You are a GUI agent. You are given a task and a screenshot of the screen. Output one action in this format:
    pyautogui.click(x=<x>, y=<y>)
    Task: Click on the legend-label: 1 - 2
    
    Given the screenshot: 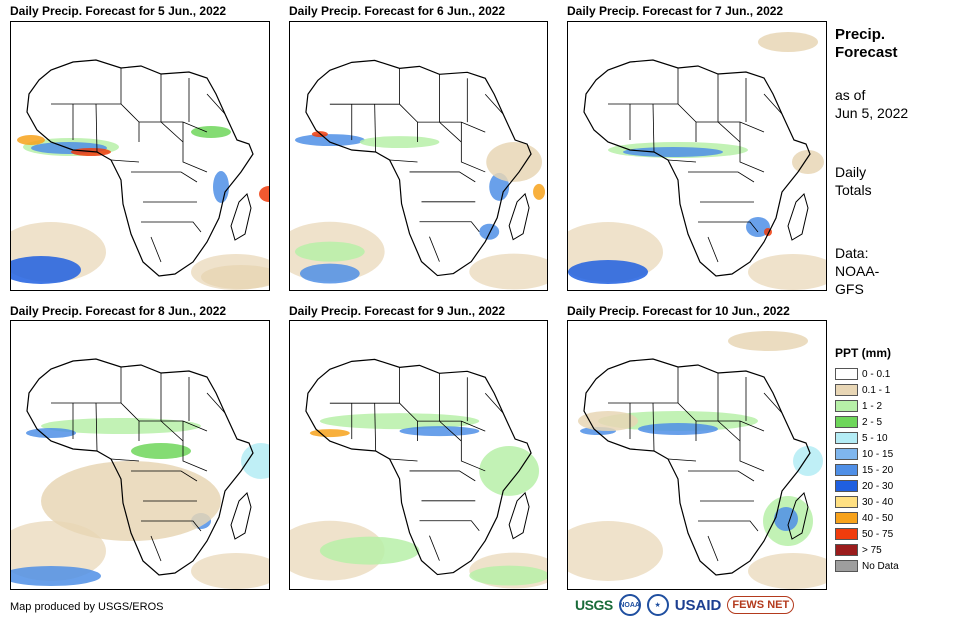 What is the action you would take?
    pyautogui.click(x=872, y=406)
    